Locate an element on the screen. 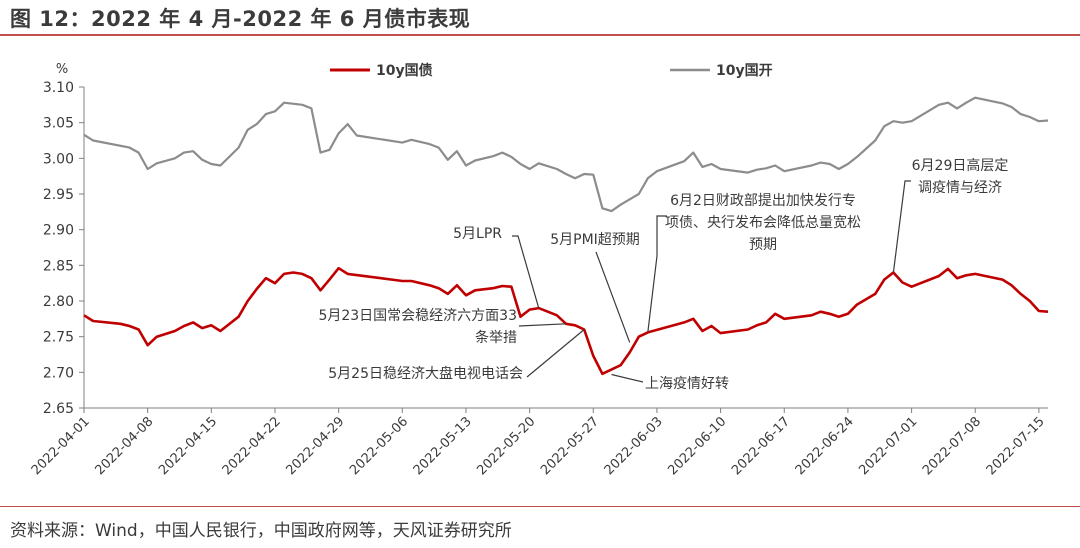 This screenshot has height=548, width=1080. legend-label: 10y国债 is located at coordinates (404, 70).